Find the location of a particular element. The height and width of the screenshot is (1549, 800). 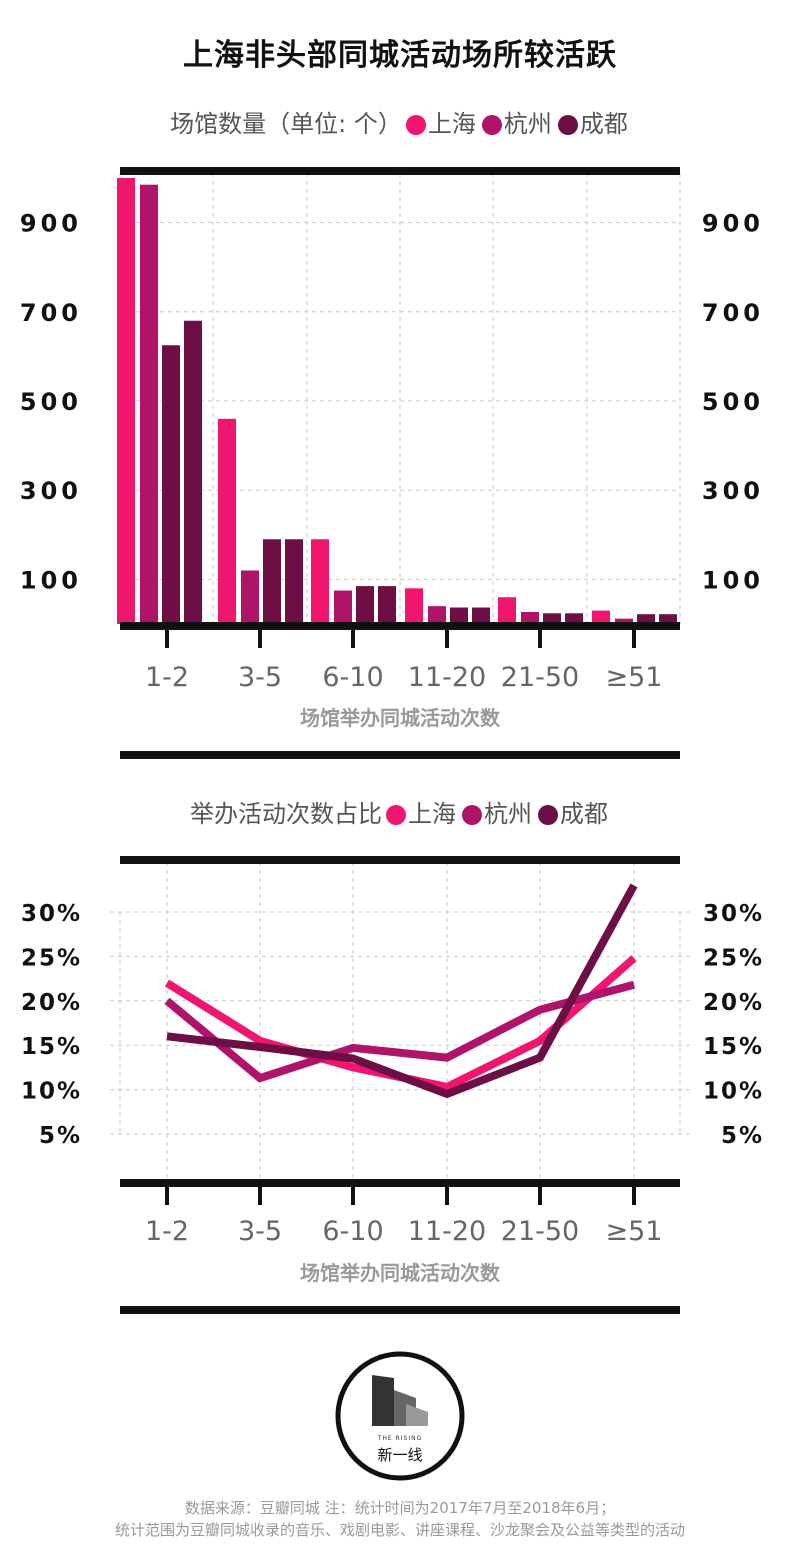

legend-dot-hangzhou is located at coordinates (491, 125).